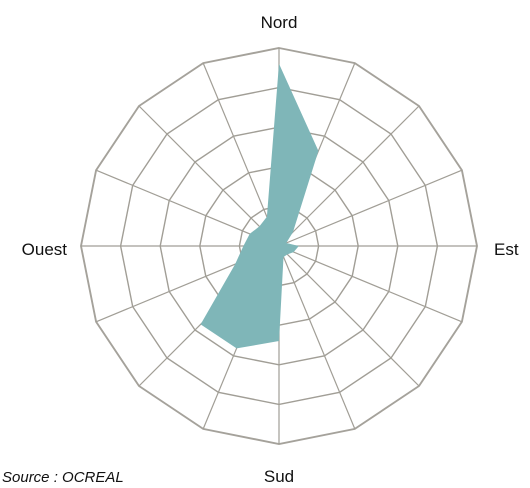 This screenshot has height=488, width=530. What do you see at coordinates (187, 208) in the screenshot?
I see `spoke-ono` at bounding box center [187, 208].